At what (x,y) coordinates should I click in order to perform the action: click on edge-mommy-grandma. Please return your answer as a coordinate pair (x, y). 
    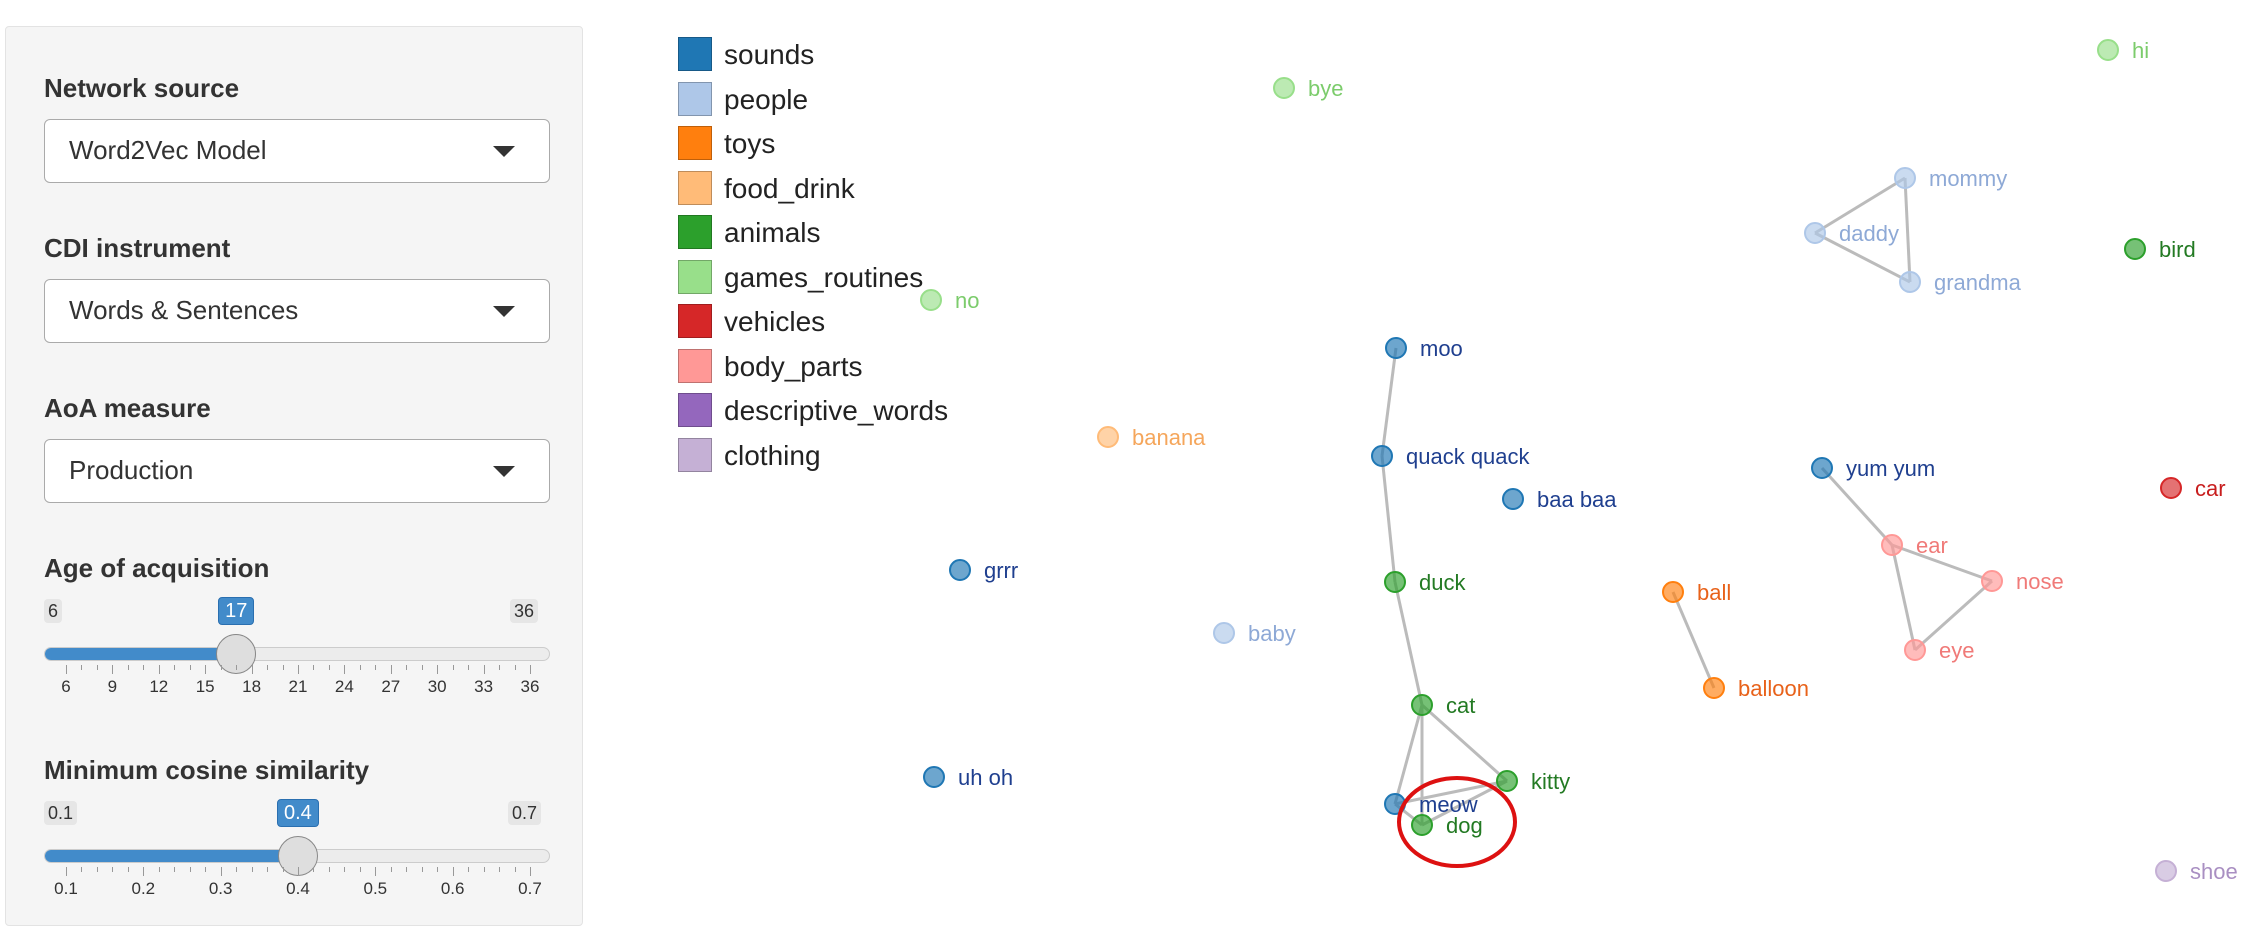
    Looking at the image, I should click on (1907, 230).